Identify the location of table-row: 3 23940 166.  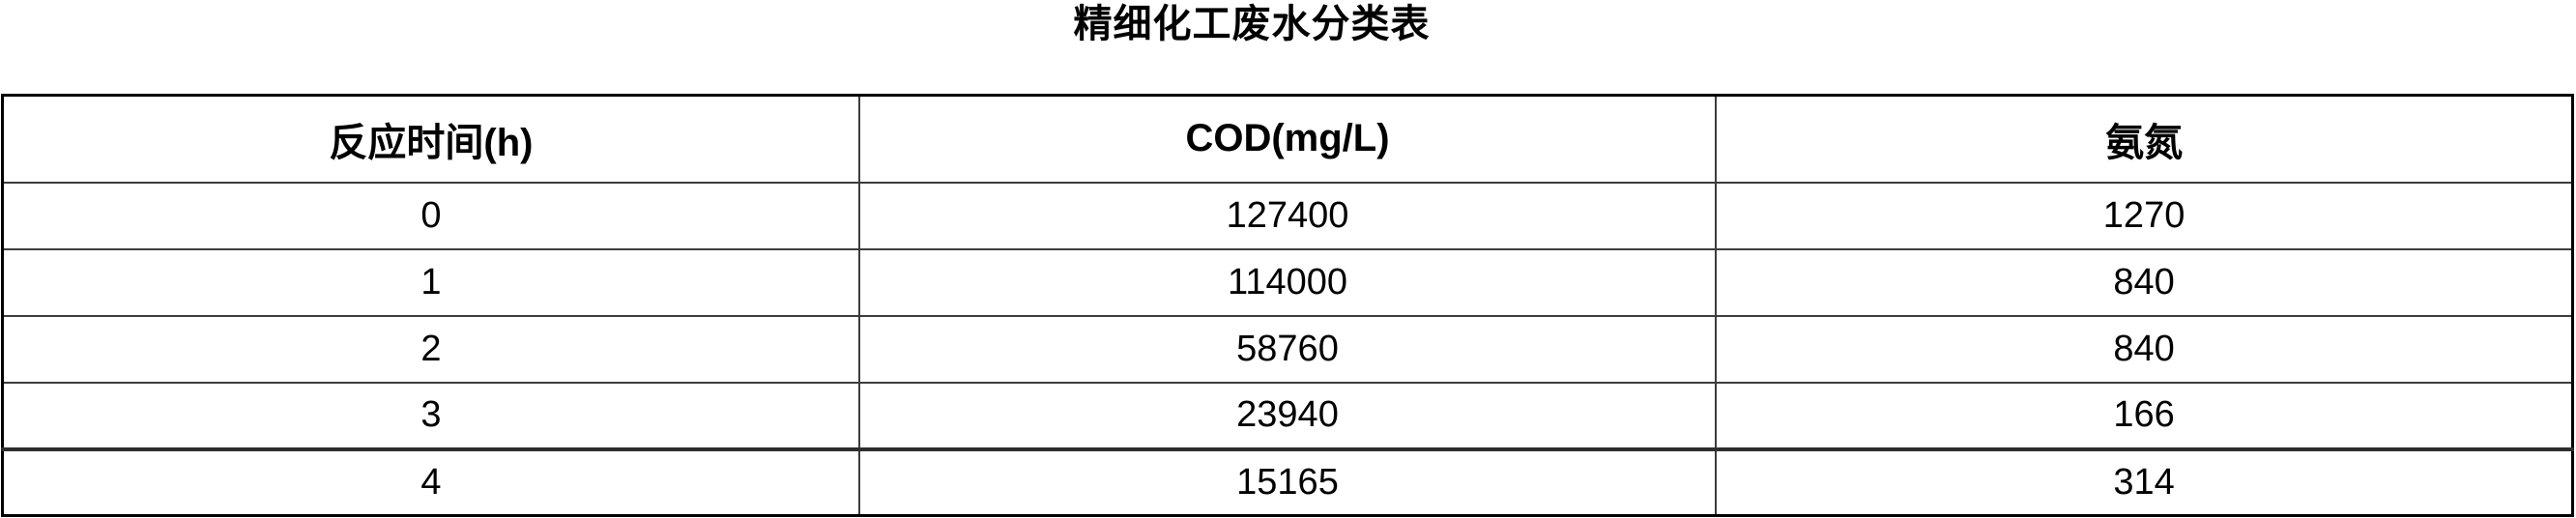
(1287, 415).